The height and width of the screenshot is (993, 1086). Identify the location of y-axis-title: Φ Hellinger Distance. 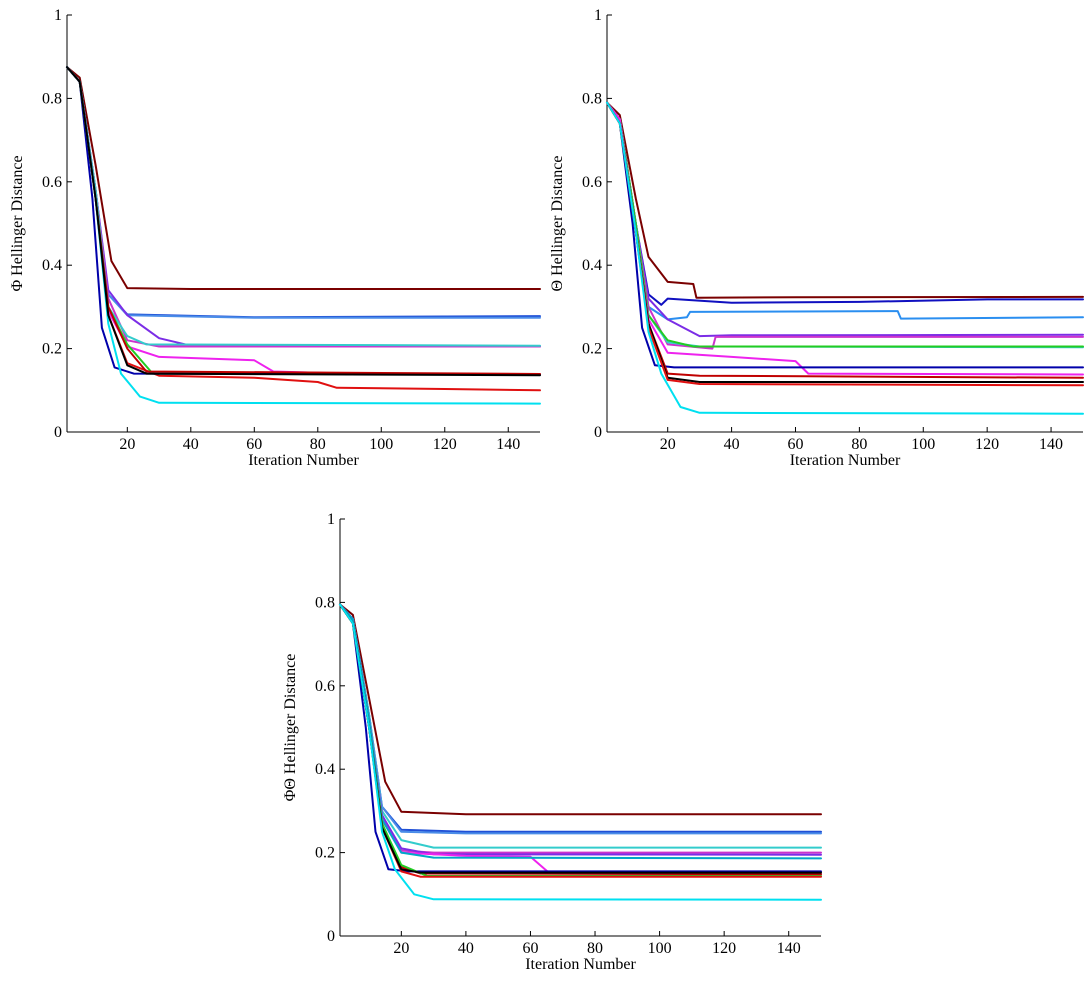
(17, 223).